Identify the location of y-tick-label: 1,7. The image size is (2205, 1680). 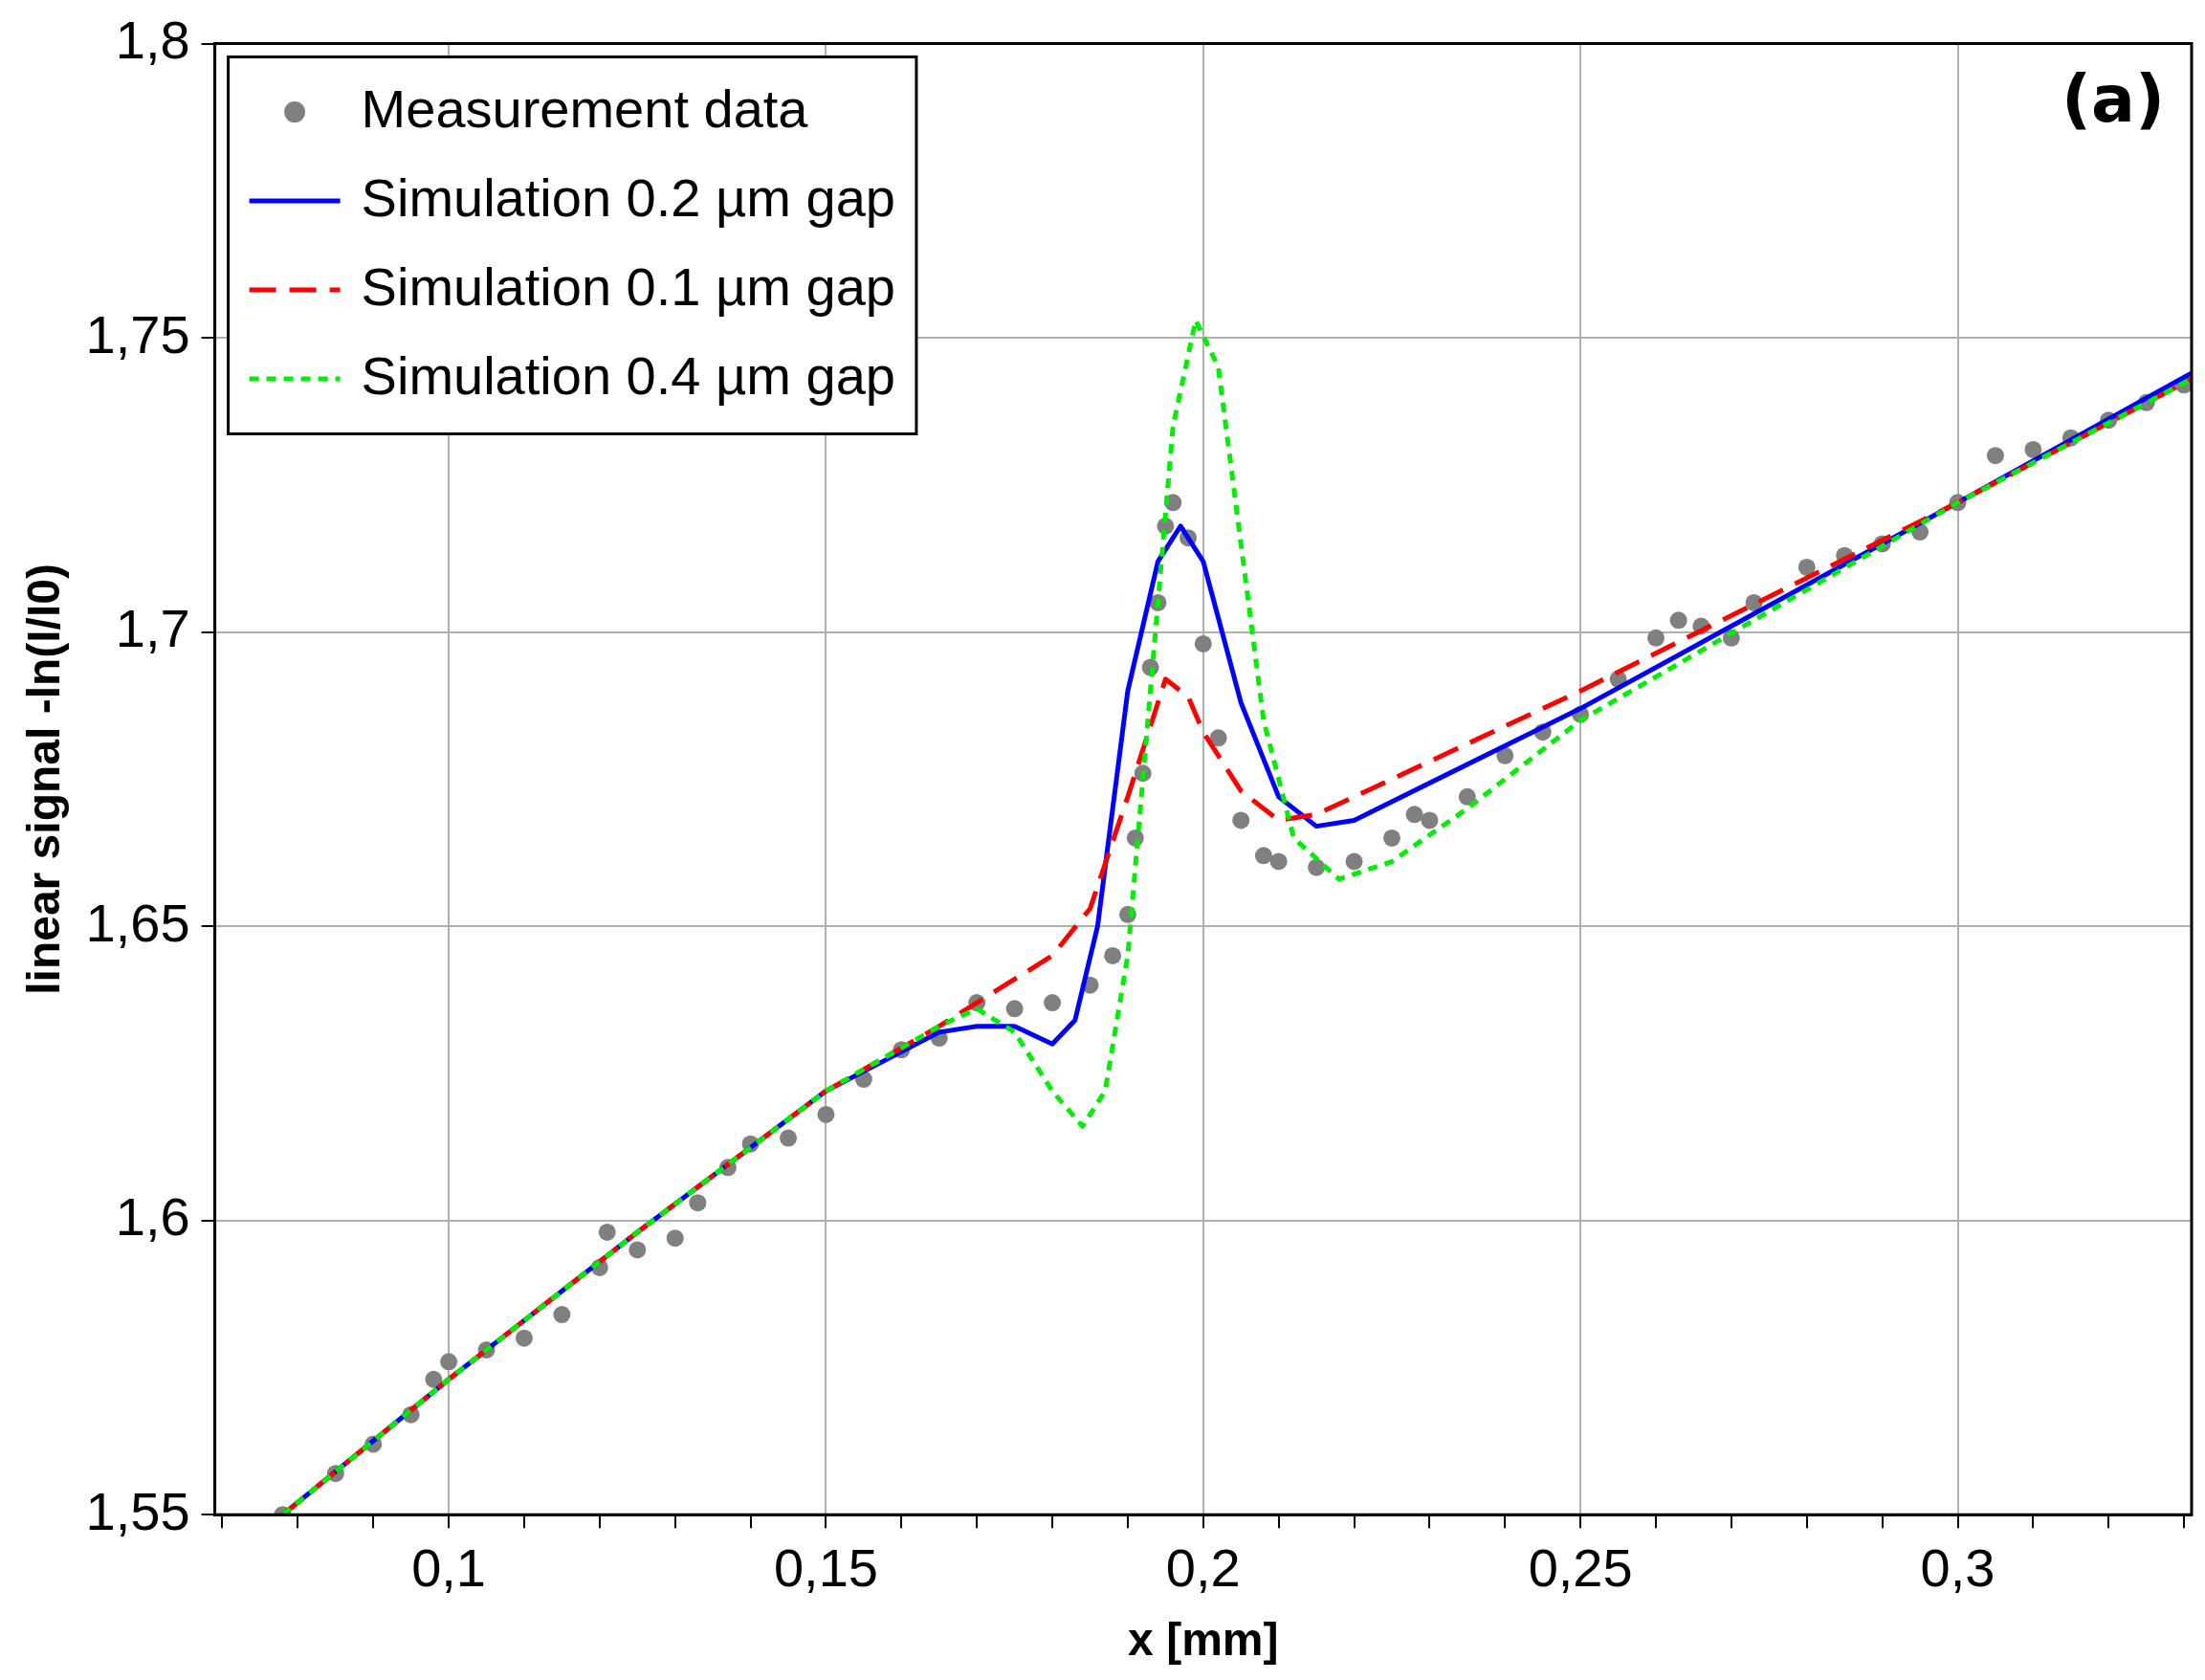
(152, 629).